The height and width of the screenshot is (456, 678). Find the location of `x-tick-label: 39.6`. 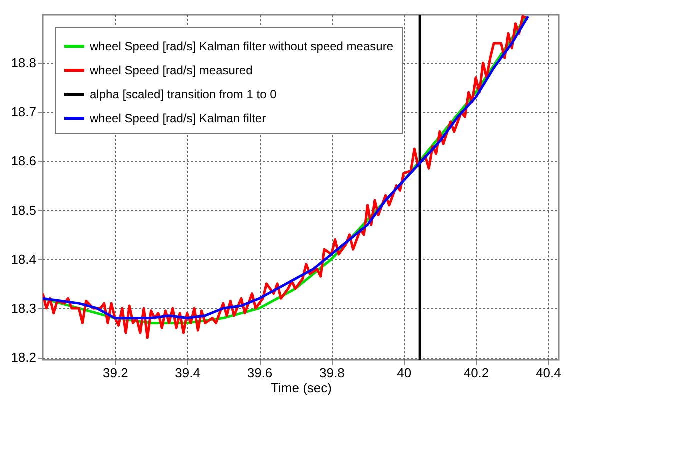

x-tick-label: 39.6 is located at coordinates (260, 373).